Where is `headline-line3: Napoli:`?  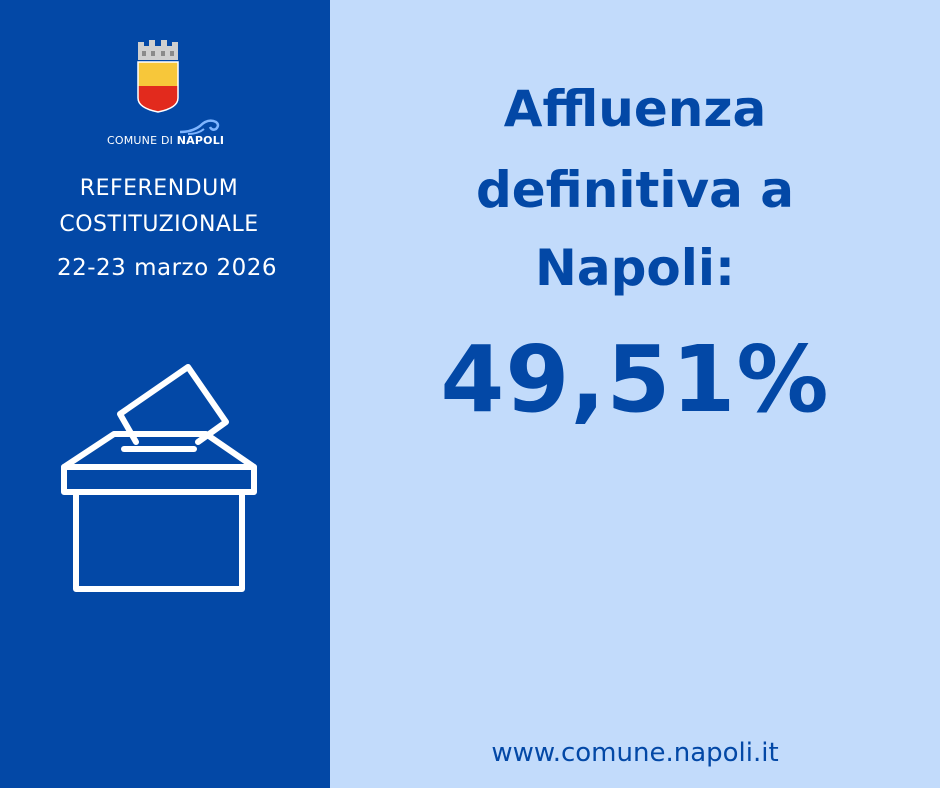
headline-line3: Napoli: is located at coordinates (635, 268).